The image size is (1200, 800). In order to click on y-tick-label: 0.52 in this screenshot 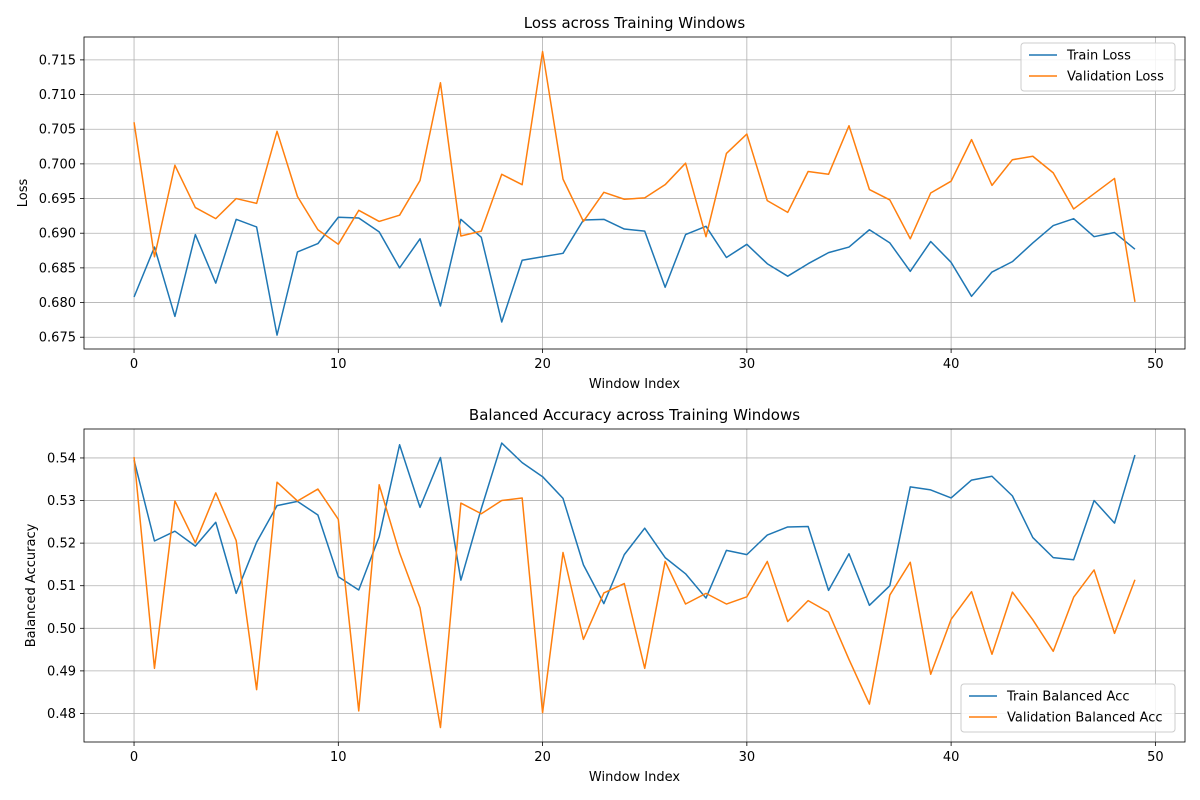, I will do `click(61, 544)`.